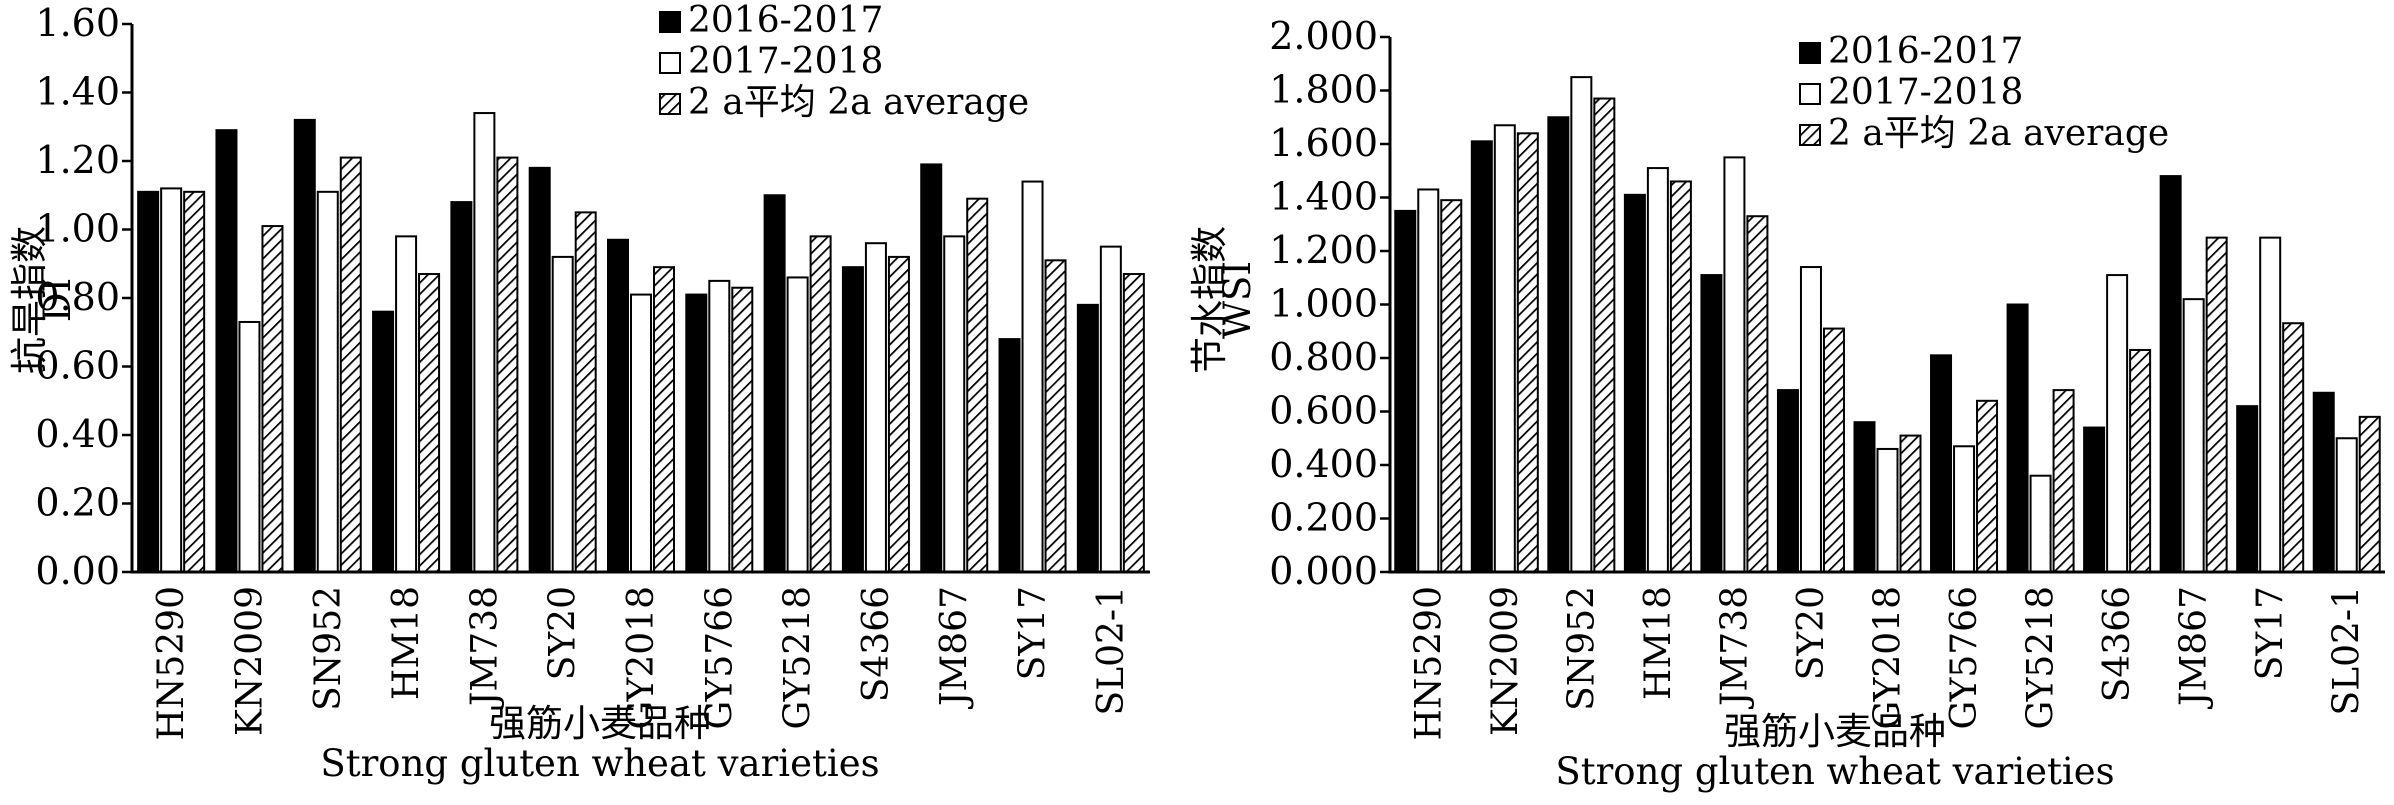  I want to click on water-saving-index-ylabel-cn: 节水指数, so click(1209, 300).